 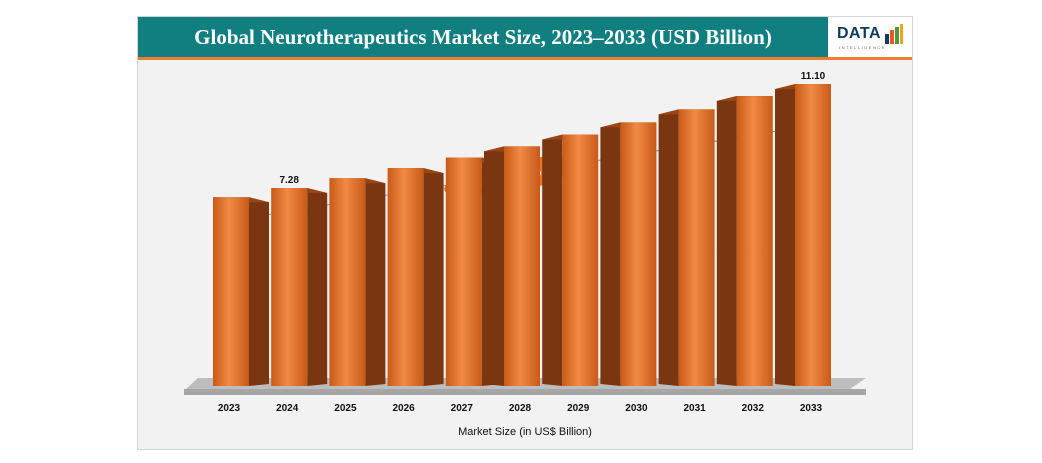 I want to click on logo-bars-icon, so click(x=894, y=34).